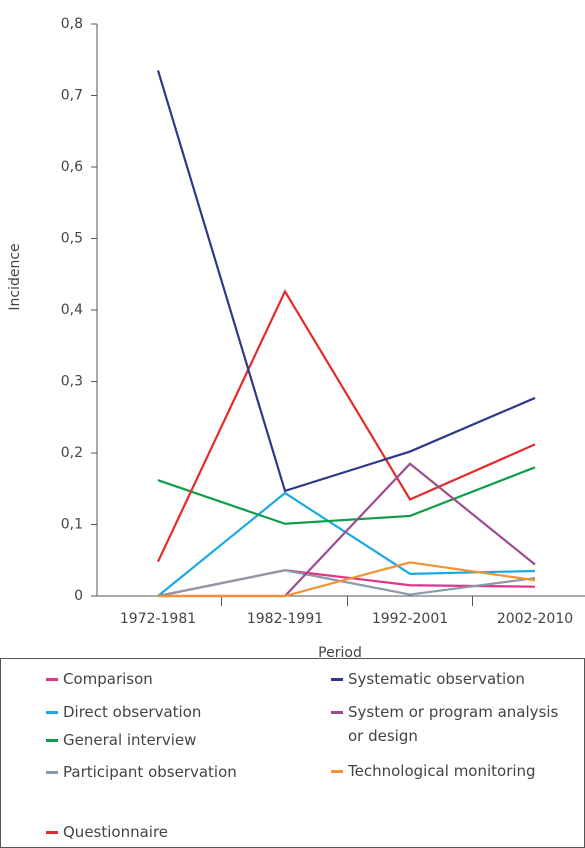 This screenshot has width=585, height=848. Describe the element at coordinates (150, 772) in the screenshot. I see `legend-label: Participant observation` at that location.